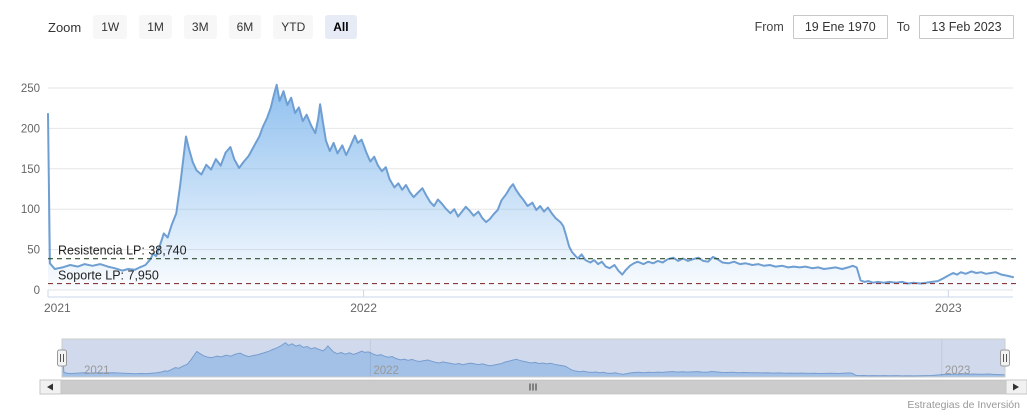 Image resolution: width=1027 pixels, height=417 pixels. What do you see at coordinates (769, 27) in the screenshot?
I see `from-label: From` at bounding box center [769, 27].